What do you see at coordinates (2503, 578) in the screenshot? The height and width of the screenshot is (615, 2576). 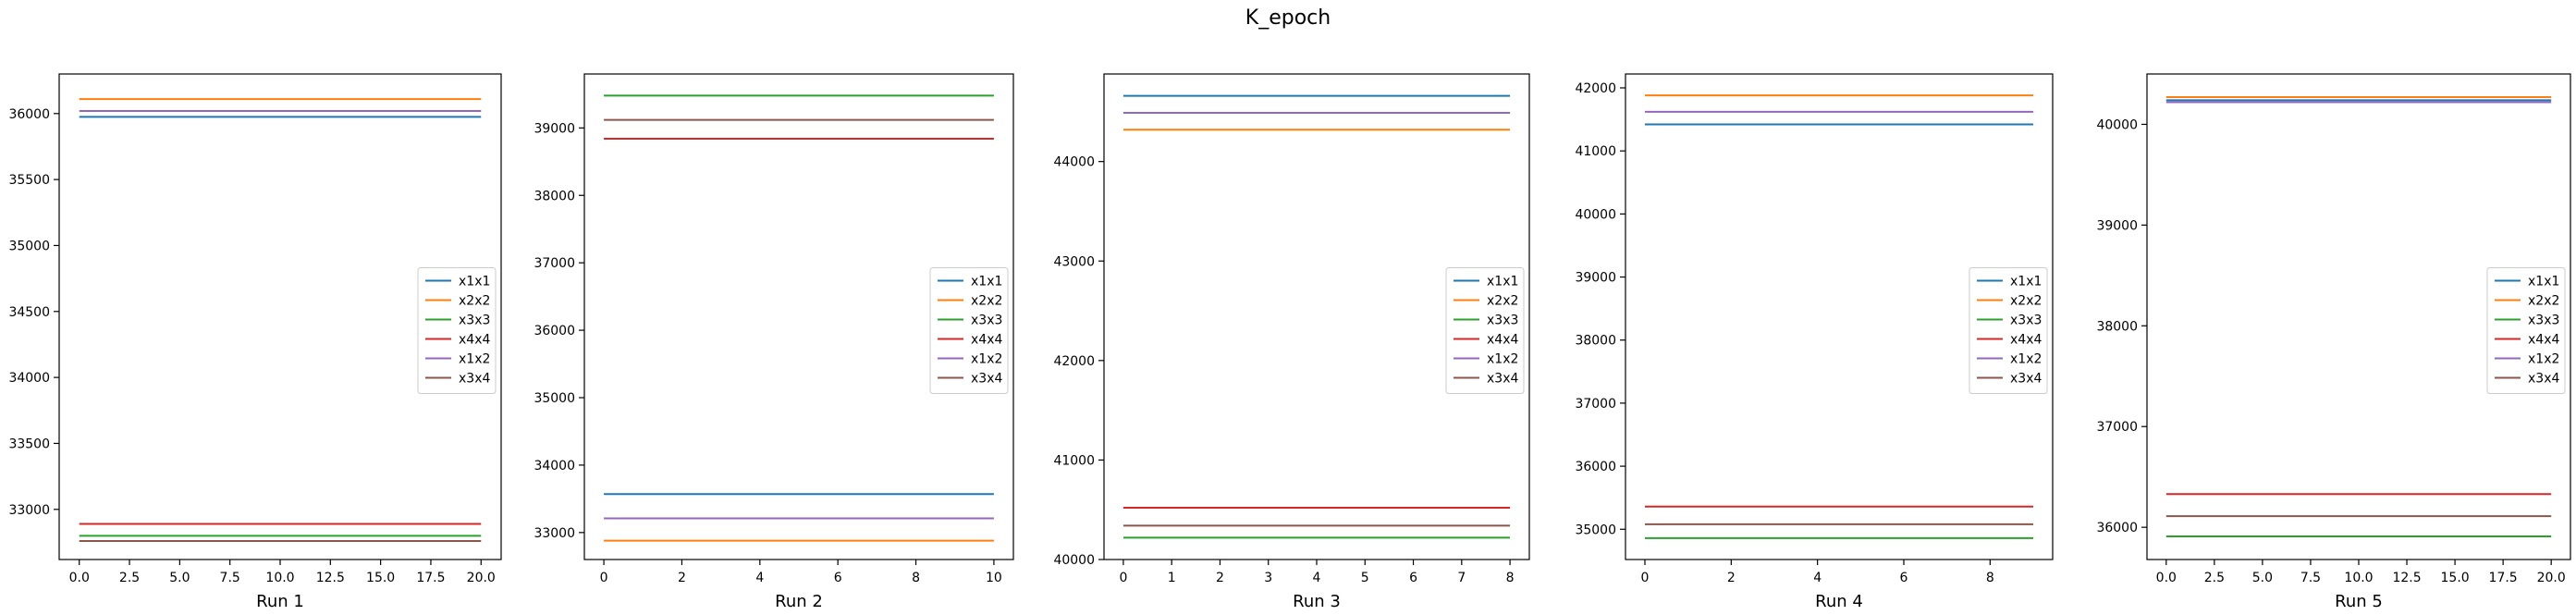 I see `x-tick-label: 17.5` at bounding box center [2503, 578].